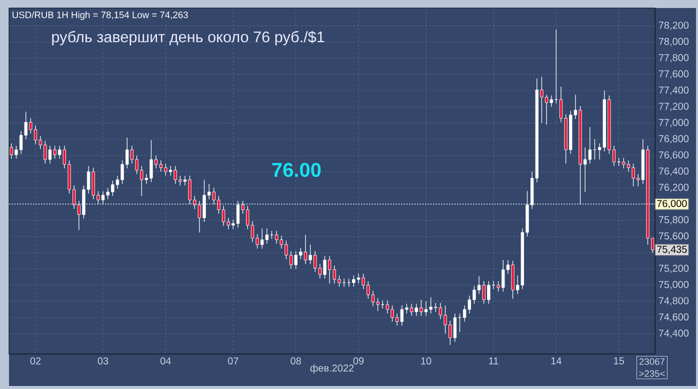  What do you see at coordinates (673, 58) in the screenshot?
I see `y-tick-label: 77,800` at bounding box center [673, 58].